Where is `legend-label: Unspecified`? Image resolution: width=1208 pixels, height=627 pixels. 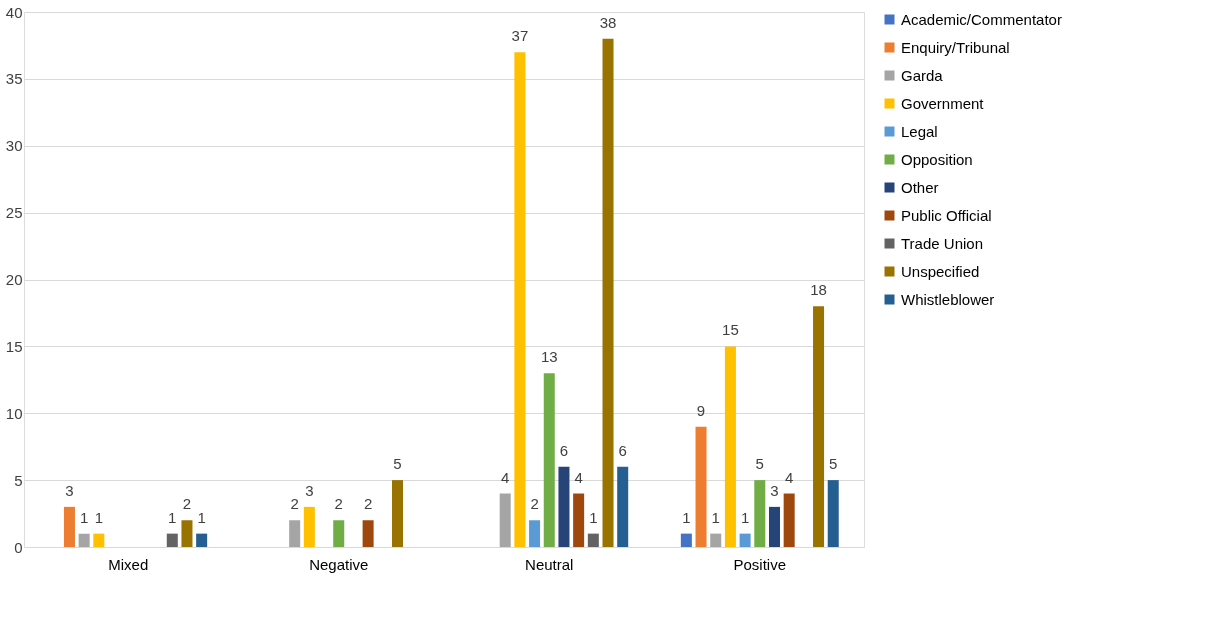
legend-label: Unspecified is located at coordinates (940, 271).